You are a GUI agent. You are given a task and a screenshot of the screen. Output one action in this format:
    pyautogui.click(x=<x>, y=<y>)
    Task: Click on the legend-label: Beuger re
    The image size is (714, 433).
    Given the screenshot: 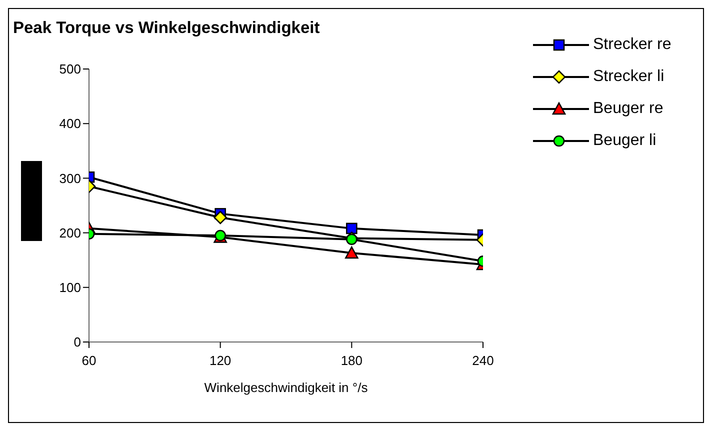 What is the action you would take?
    pyautogui.click(x=628, y=109)
    